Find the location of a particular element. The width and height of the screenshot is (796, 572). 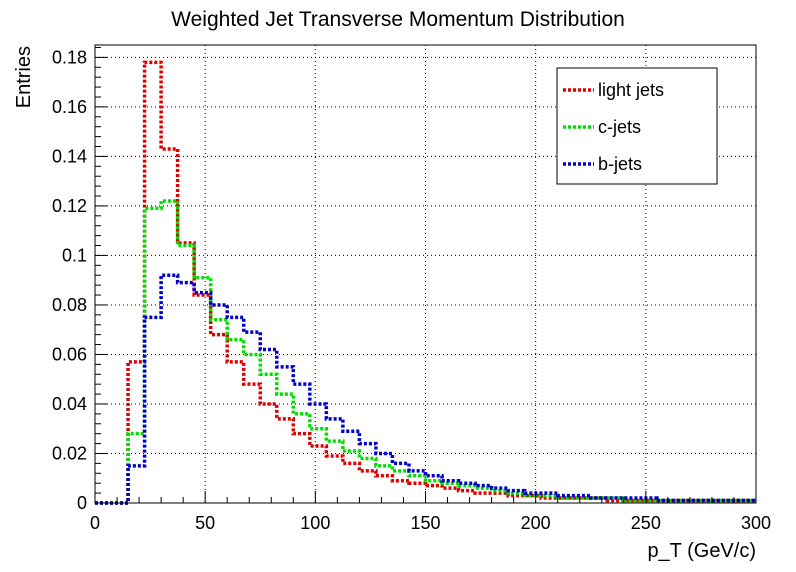

y-tick-label: 0.16 is located at coordinates (69, 107).